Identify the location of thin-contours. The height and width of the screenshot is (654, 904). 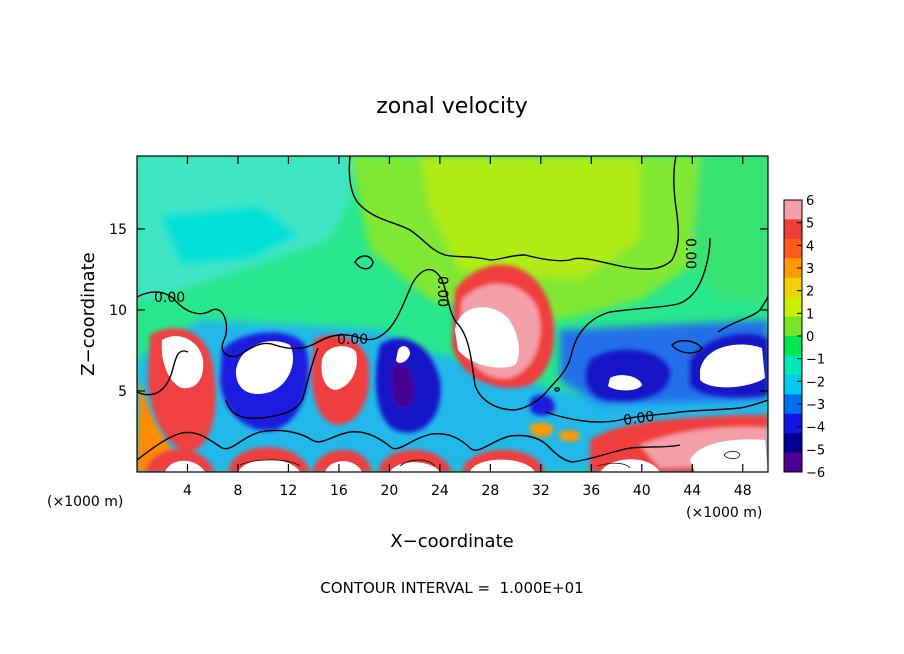
(490, 459).